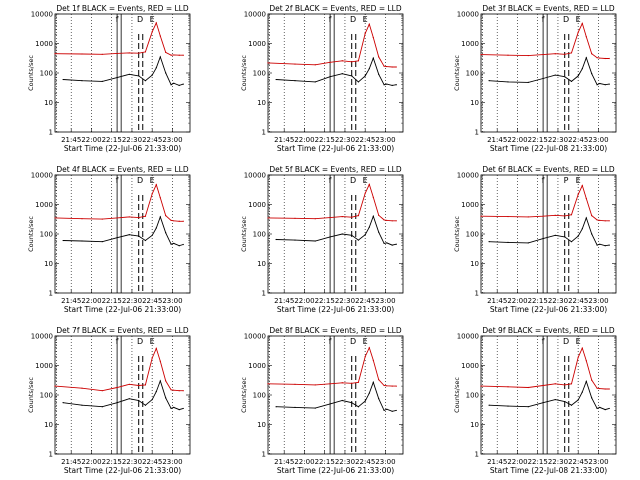 The height and width of the screenshot is (480, 640). I want to click on events-series-line, so click(336, 71).